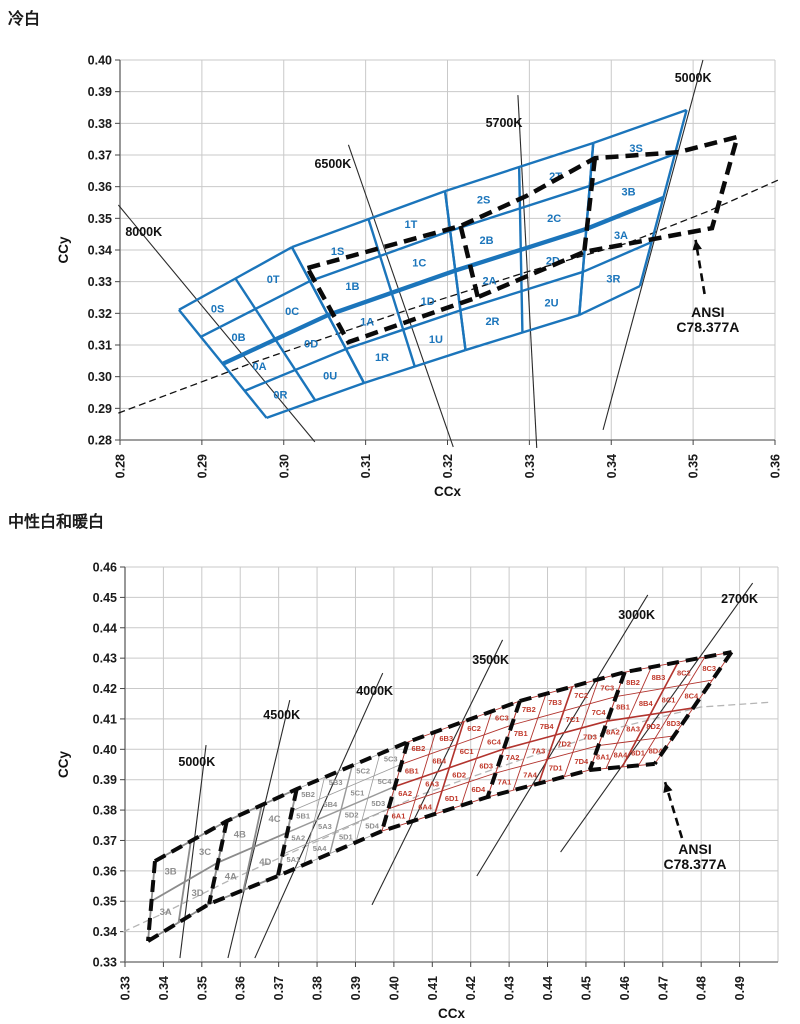 The width and height of the screenshot is (800, 1024). Describe the element at coordinates (684, 673) in the screenshot. I see `bin-cell-label-8C2: 8C2` at that location.